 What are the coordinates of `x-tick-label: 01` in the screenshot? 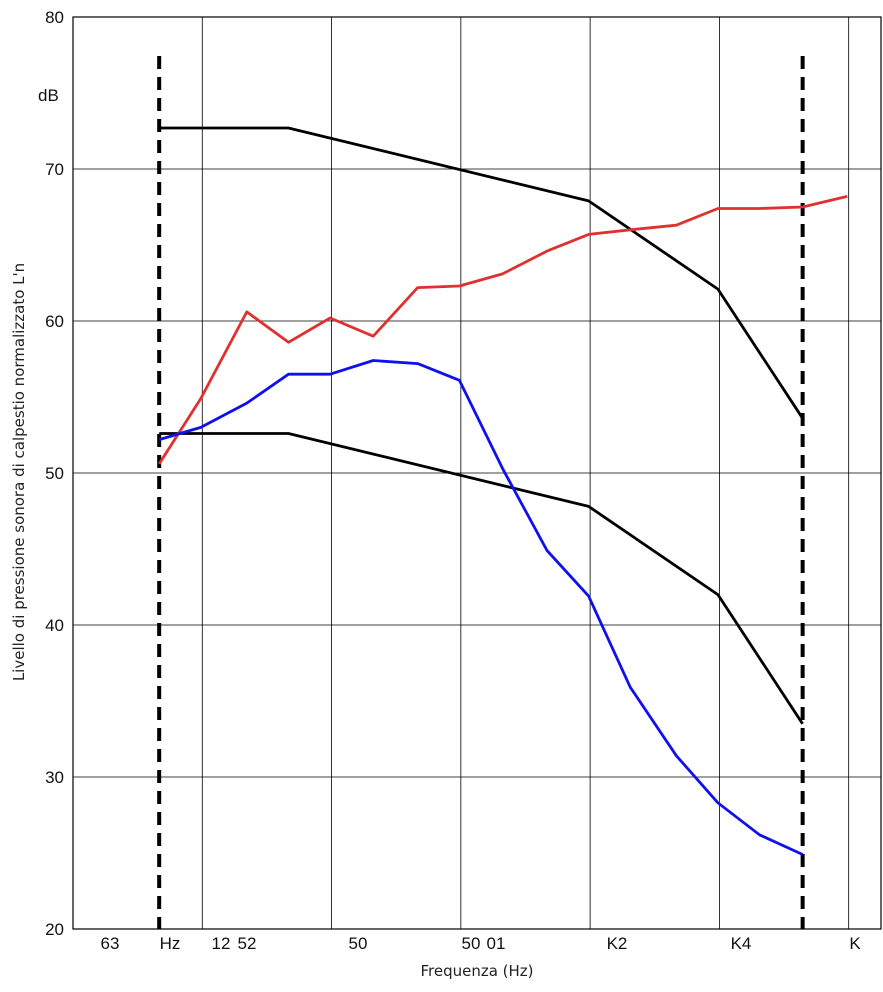 It's located at (496, 943).